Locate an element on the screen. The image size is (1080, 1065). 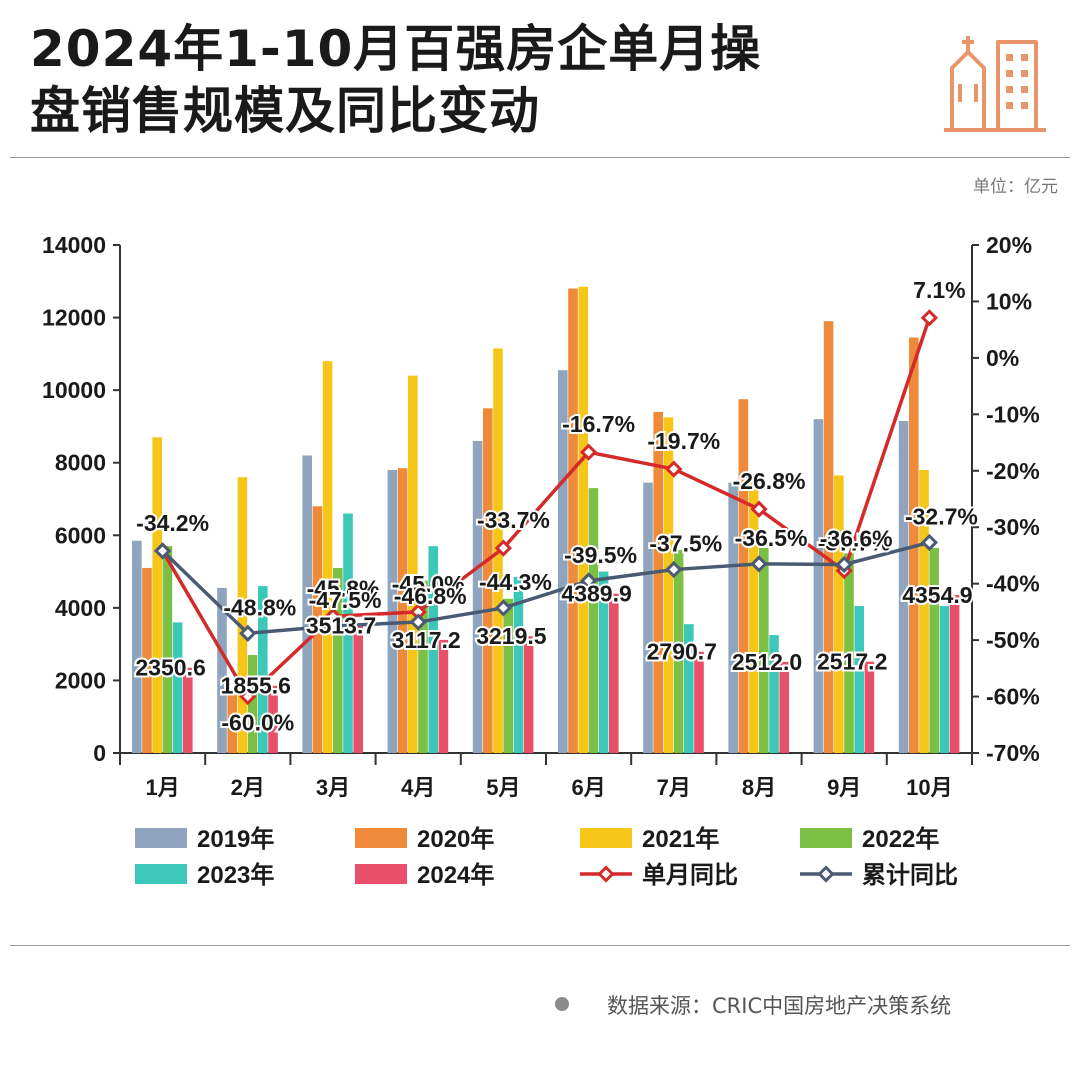
legend-label: 累计同比 is located at coordinates (910, 875).